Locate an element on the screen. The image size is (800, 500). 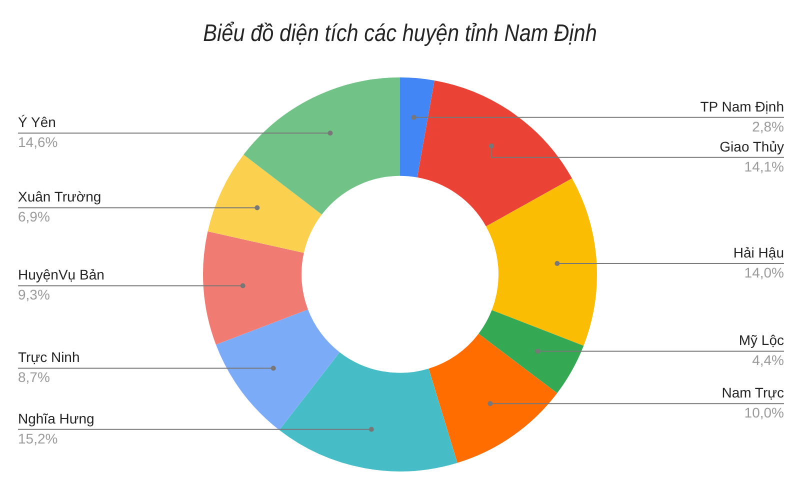
slice-label: TP Nam Định is located at coordinates (742, 106).